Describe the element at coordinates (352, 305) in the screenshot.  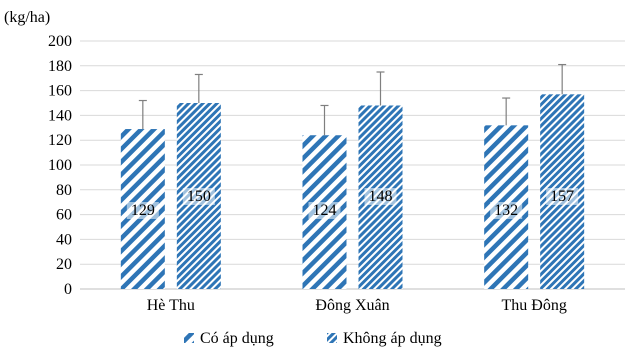
I see `x-tick-label: Đông Xuân` at that location.